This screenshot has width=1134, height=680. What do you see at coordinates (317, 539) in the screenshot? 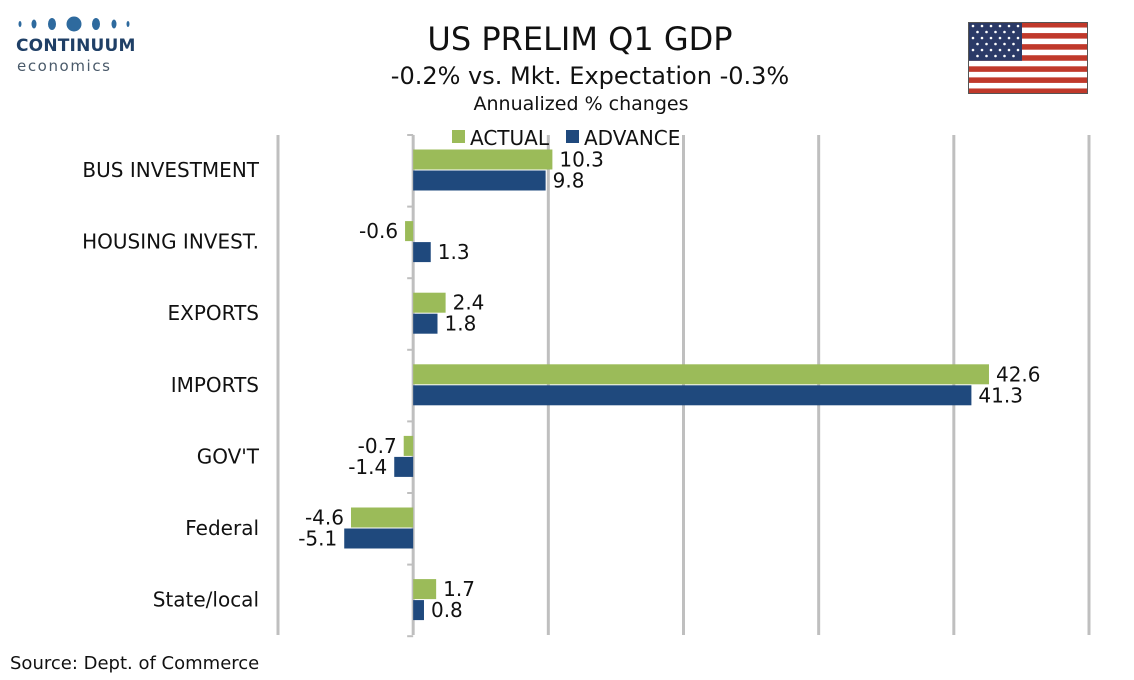
I see `data-label: -5.1` at bounding box center [317, 539].